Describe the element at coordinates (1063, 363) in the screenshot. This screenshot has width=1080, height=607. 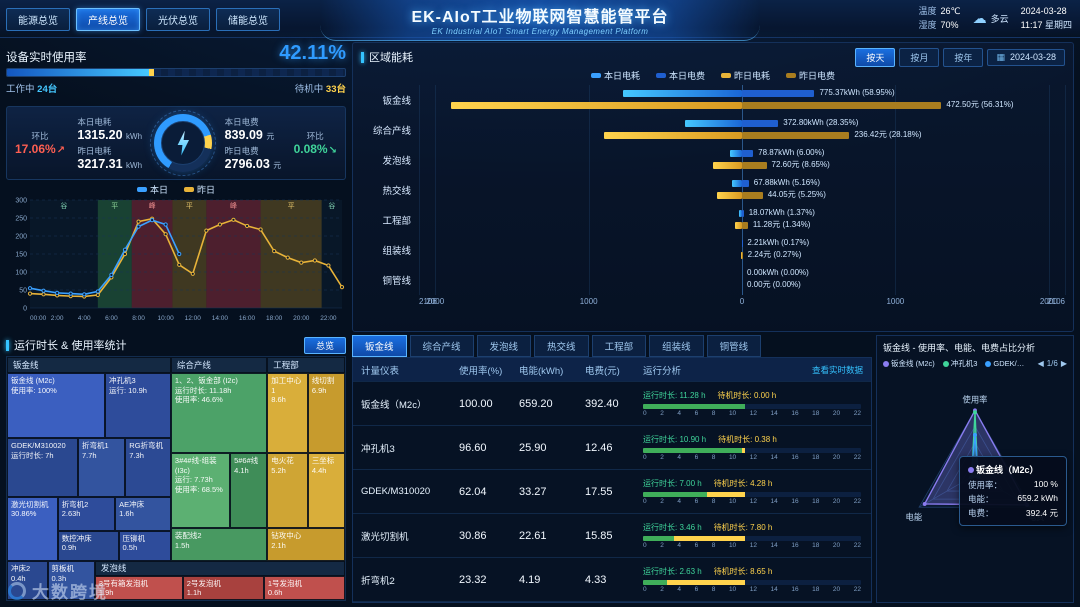
I see `pager-next-icon: ▶` at that location.